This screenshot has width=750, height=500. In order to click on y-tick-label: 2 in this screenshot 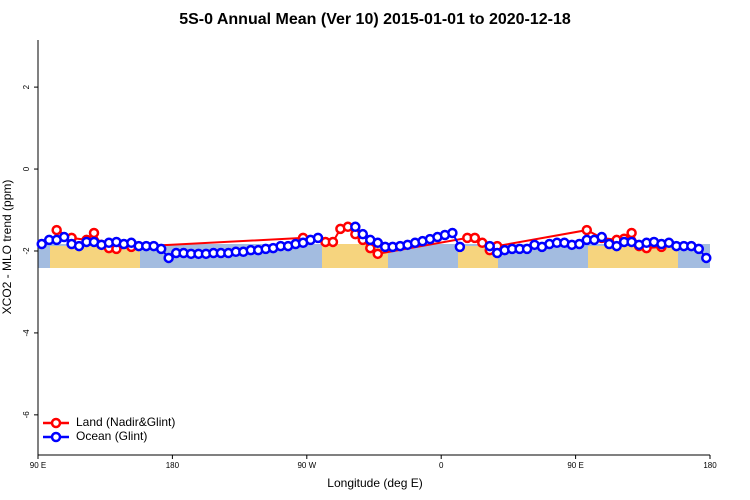, I will do `click(26, 86)`.